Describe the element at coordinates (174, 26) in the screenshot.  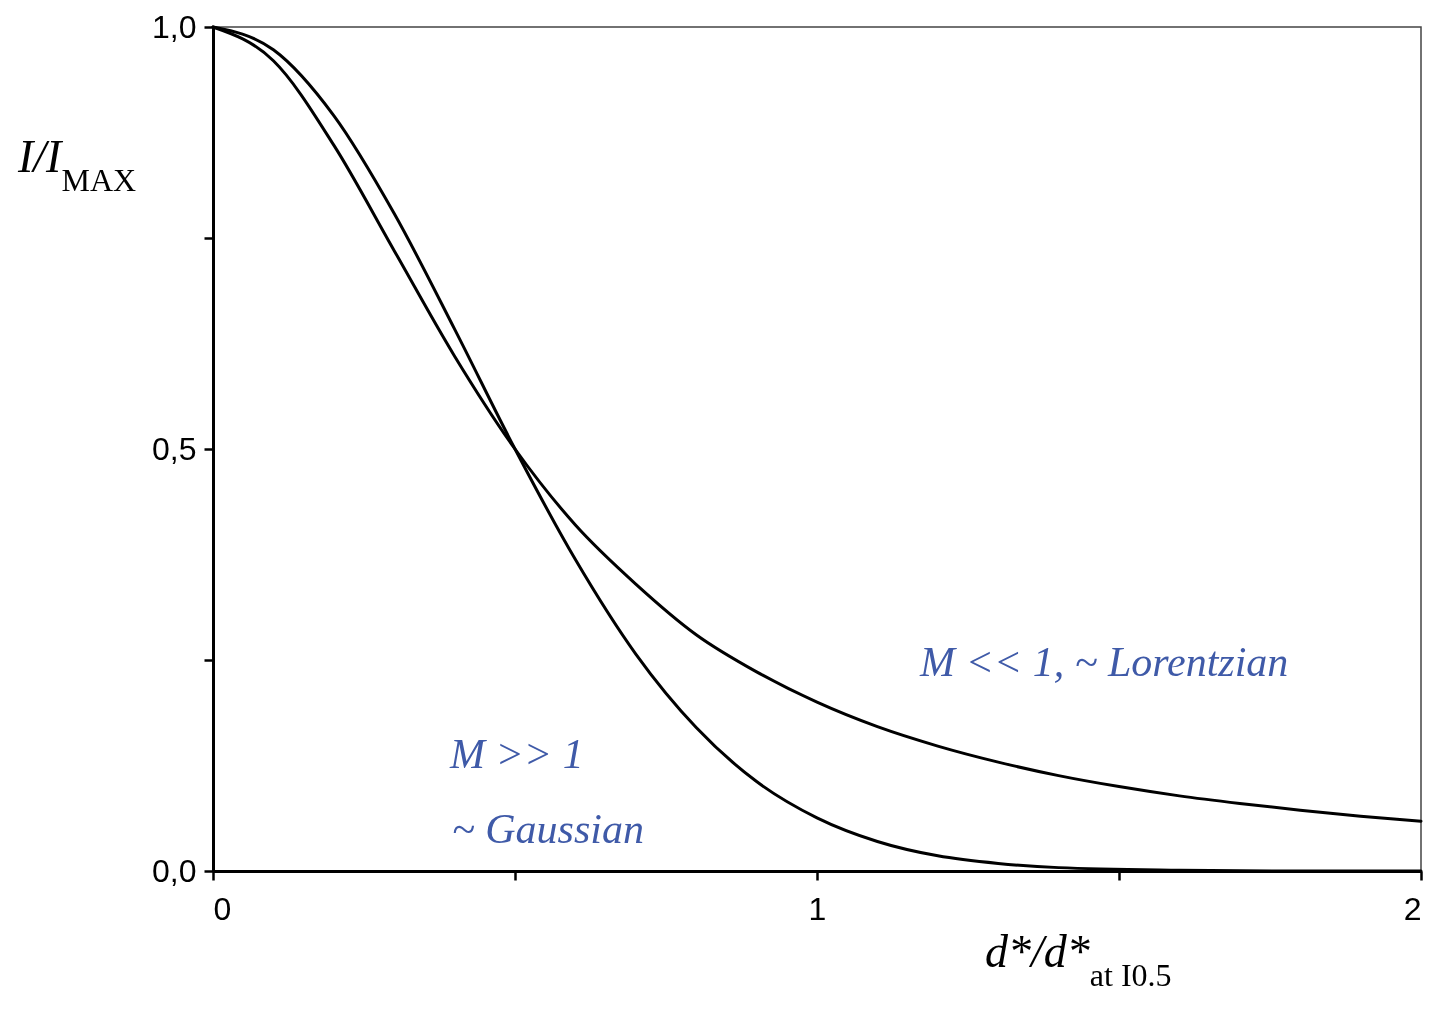
I see `y-tick-label: 1,0` at that location.